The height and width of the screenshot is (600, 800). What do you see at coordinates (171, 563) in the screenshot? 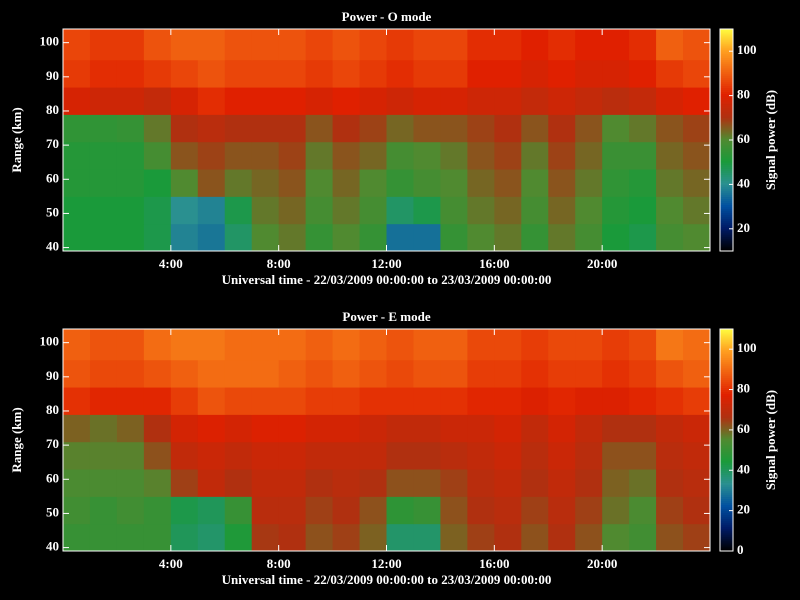
I see `x-tick-label: 4:00` at bounding box center [171, 563].